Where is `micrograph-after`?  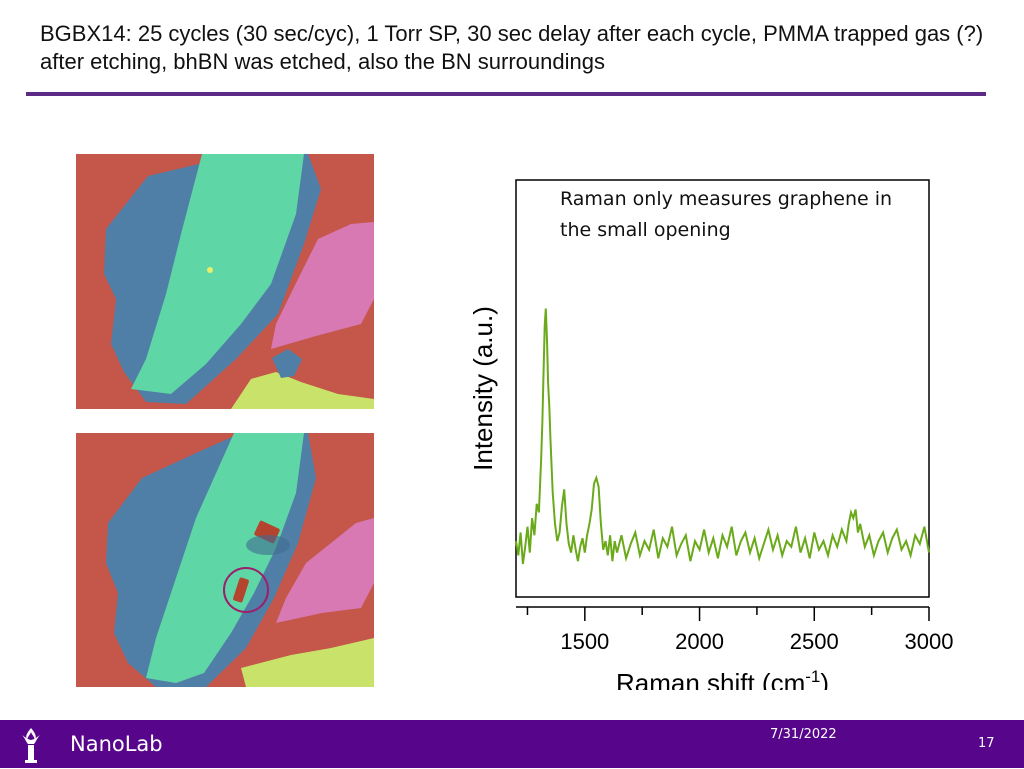
micrograph-after is located at coordinates (225, 560).